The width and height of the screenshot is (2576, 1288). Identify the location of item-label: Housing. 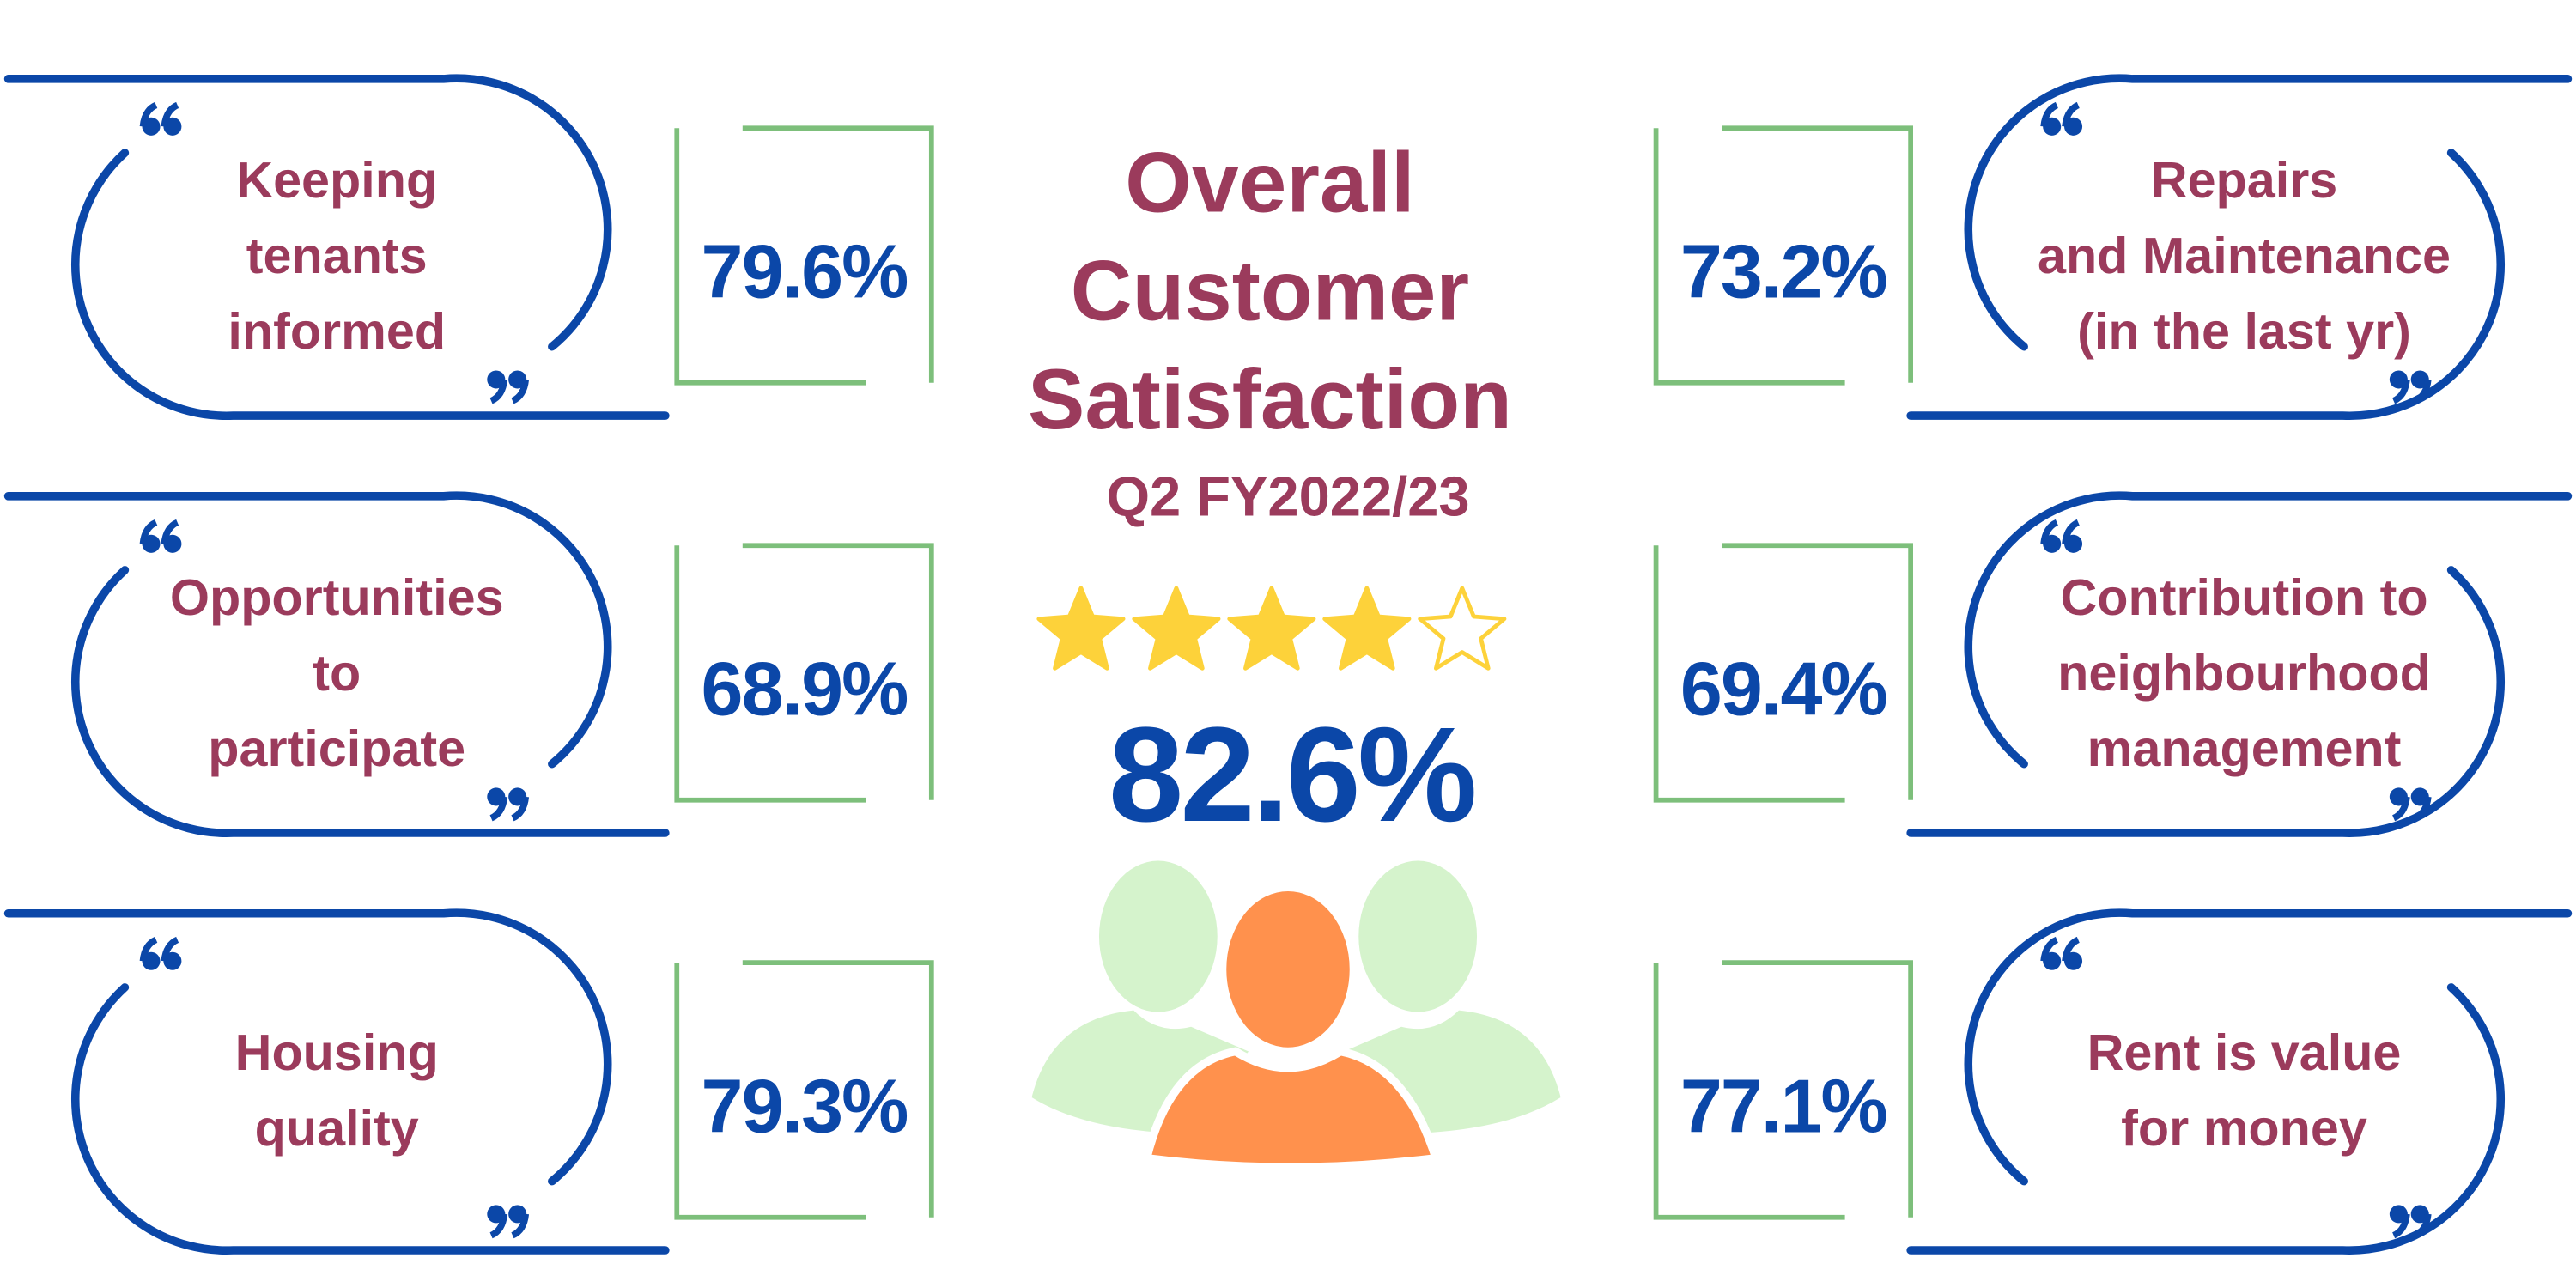
(337, 1052).